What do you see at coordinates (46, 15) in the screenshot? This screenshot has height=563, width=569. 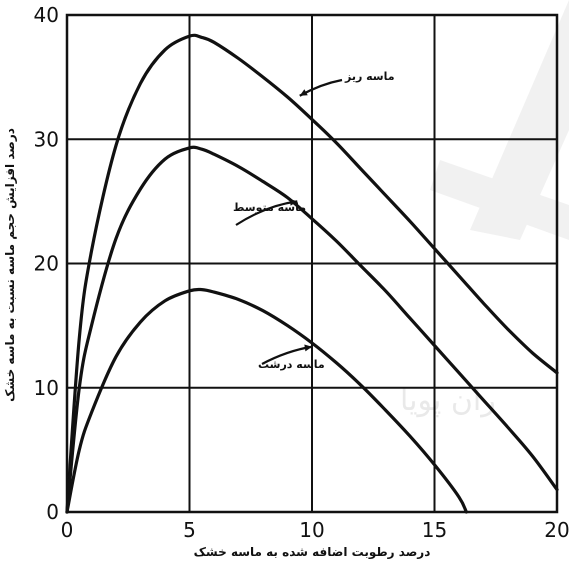 I see `y-tick-label: 40` at bounding box center [46, 15].